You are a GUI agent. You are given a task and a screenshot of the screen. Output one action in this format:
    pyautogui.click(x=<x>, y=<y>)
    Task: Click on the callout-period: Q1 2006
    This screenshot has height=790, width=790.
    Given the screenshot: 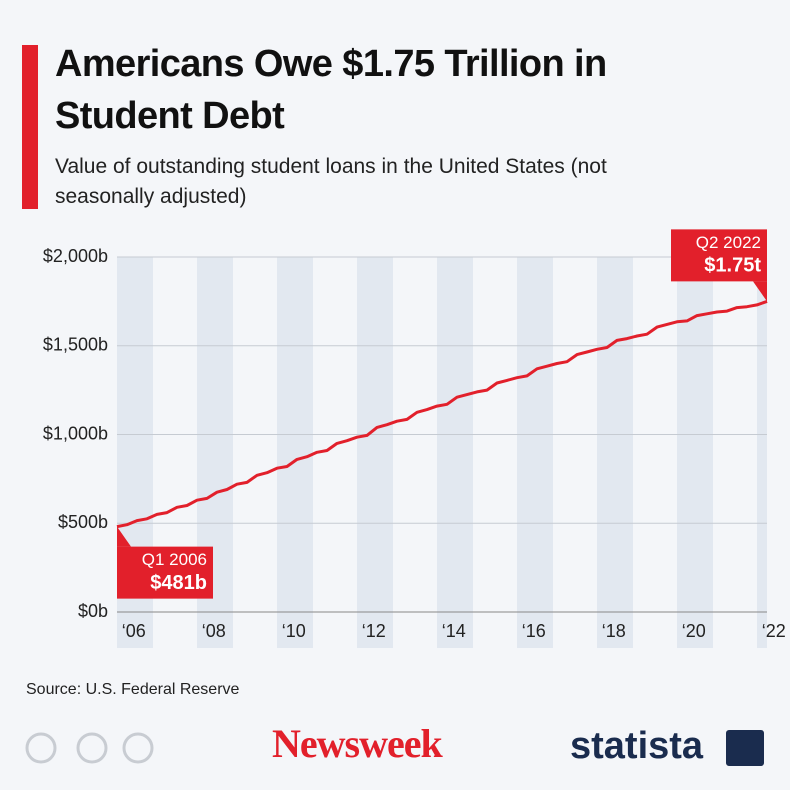 What is the action you would take?
    pyautogui.click(x=174, y=559)
    